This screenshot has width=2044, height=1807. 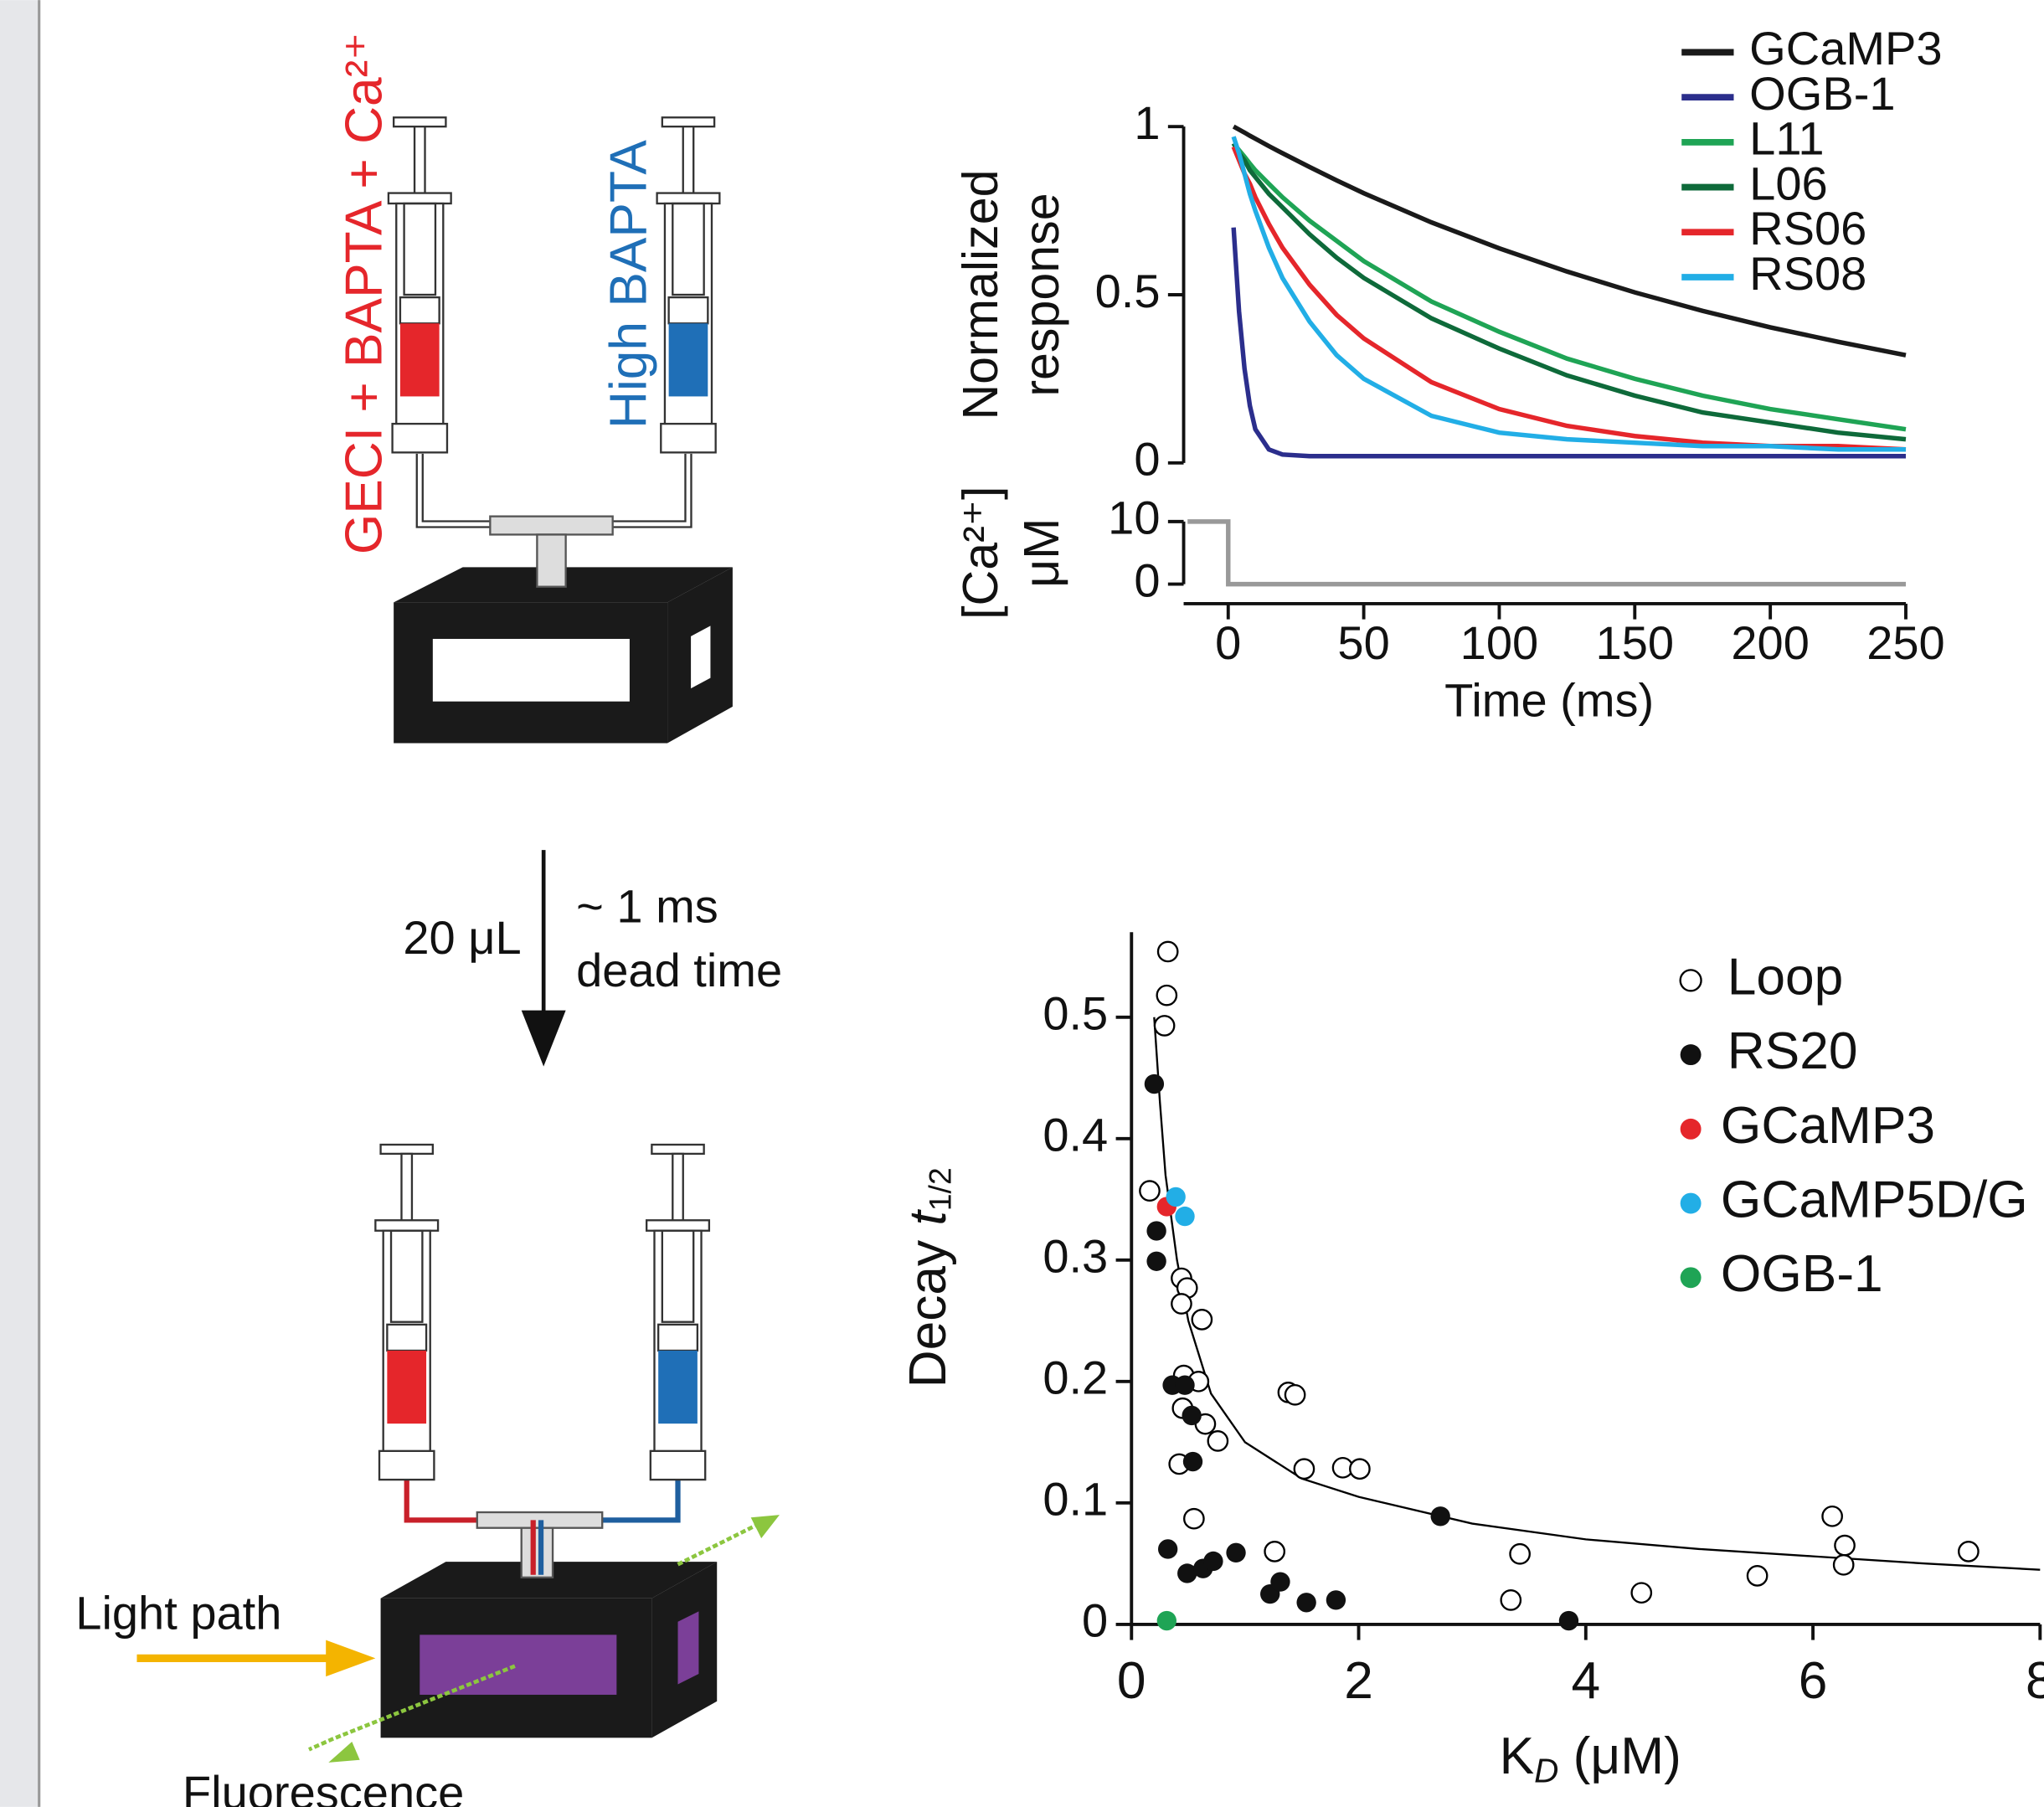 I want to click on y-tick-label: 0.4, so click(x=1075, y=1135).